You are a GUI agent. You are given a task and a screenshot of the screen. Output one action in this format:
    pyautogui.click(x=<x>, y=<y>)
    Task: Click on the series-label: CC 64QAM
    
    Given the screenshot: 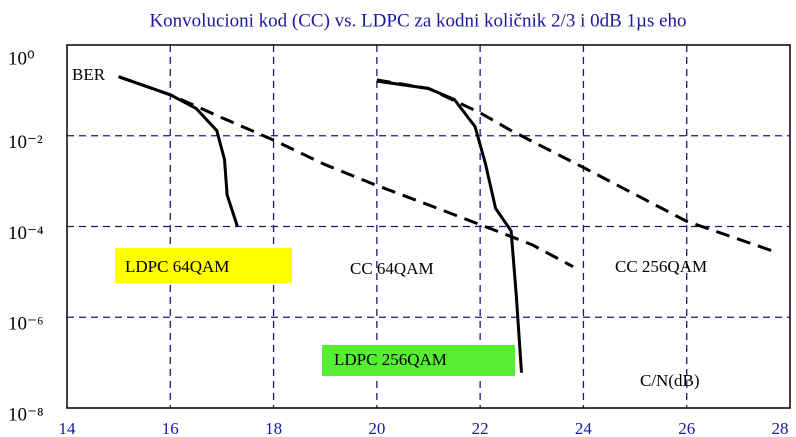 What is the action you would take?
    pyautogui.click(x=392, y=268)
    